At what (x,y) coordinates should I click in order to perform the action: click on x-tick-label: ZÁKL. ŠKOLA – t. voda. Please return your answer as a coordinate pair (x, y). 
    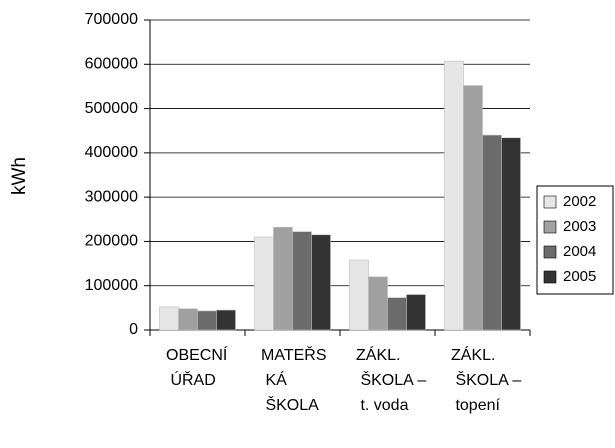
    Looking at the image, I should click on (391, 379).